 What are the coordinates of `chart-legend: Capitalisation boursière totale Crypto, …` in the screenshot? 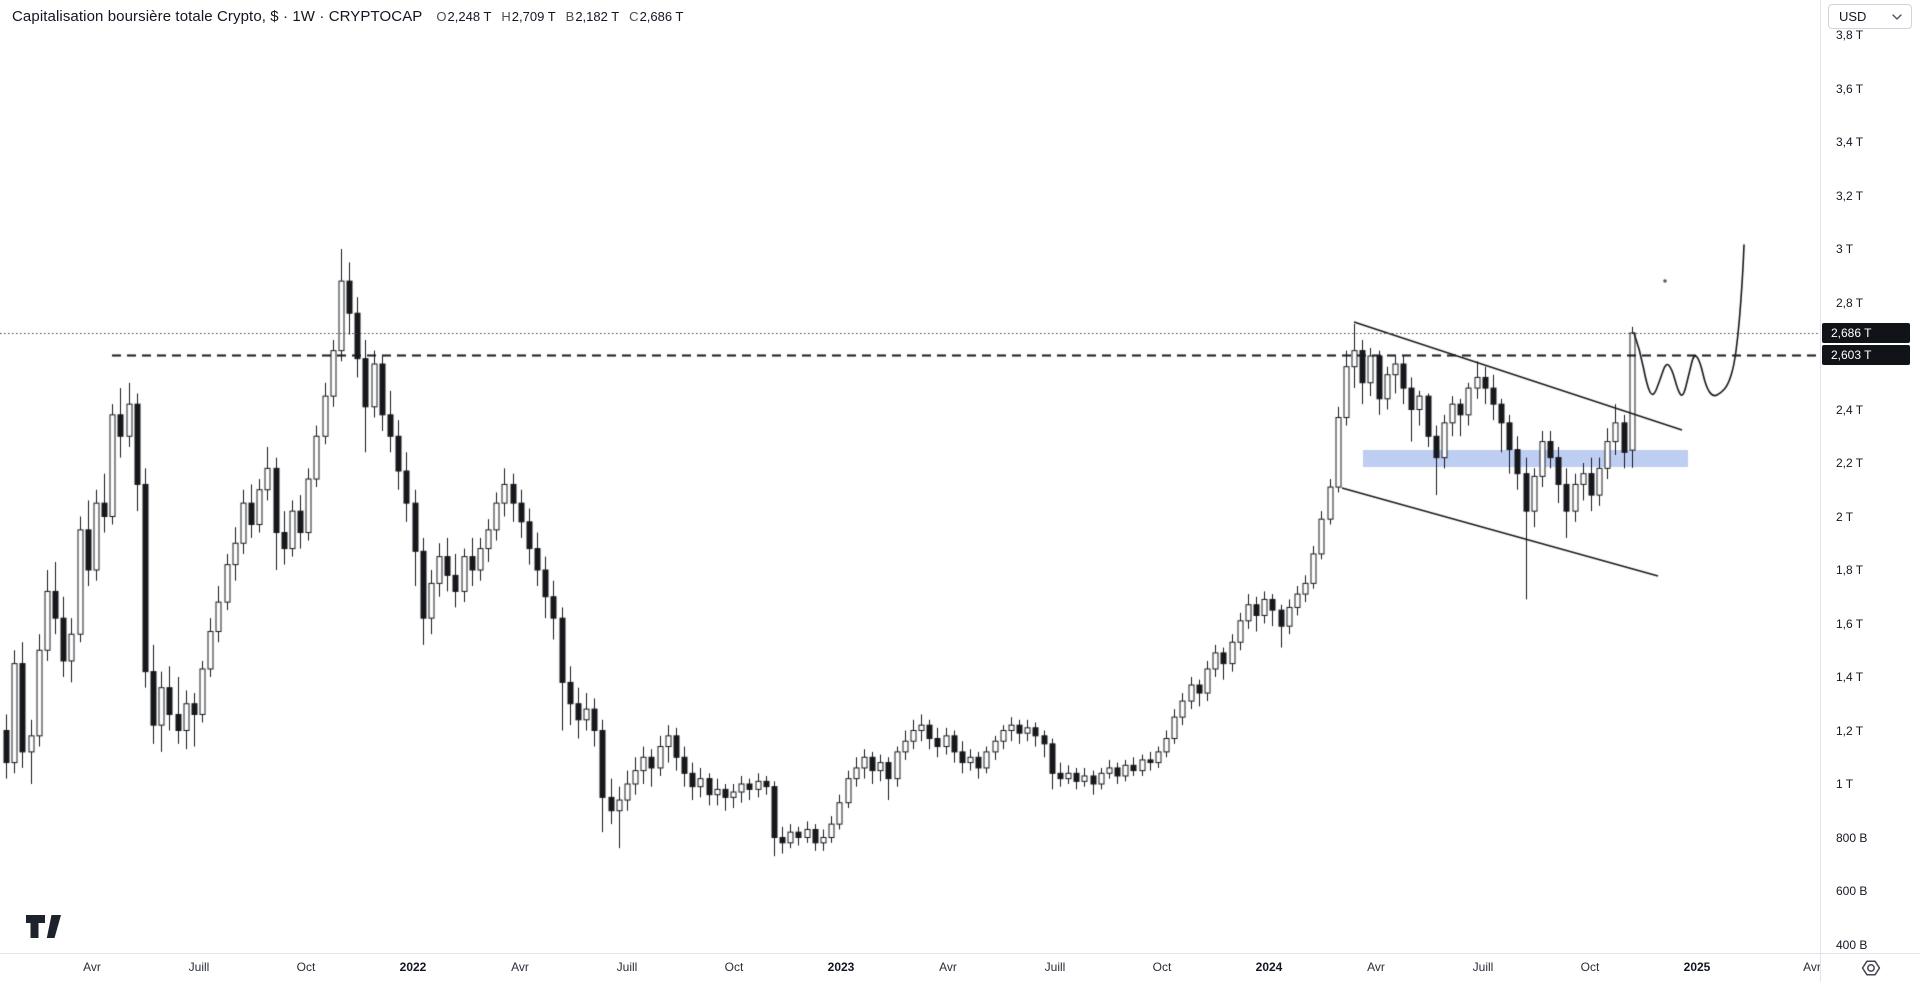 It's located at (347, 16).